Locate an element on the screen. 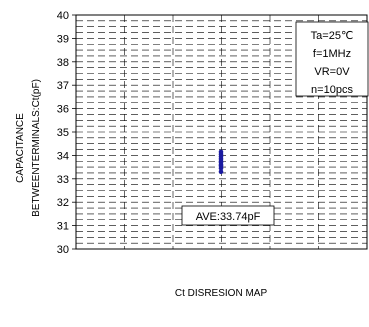  y-tick-label: 34 is located at coordinates (63, 156).